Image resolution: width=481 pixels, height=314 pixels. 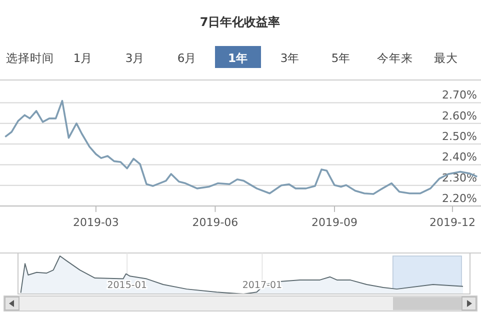 I want to click on x-tick-label: 2019-09, so click(x=335, y=222).